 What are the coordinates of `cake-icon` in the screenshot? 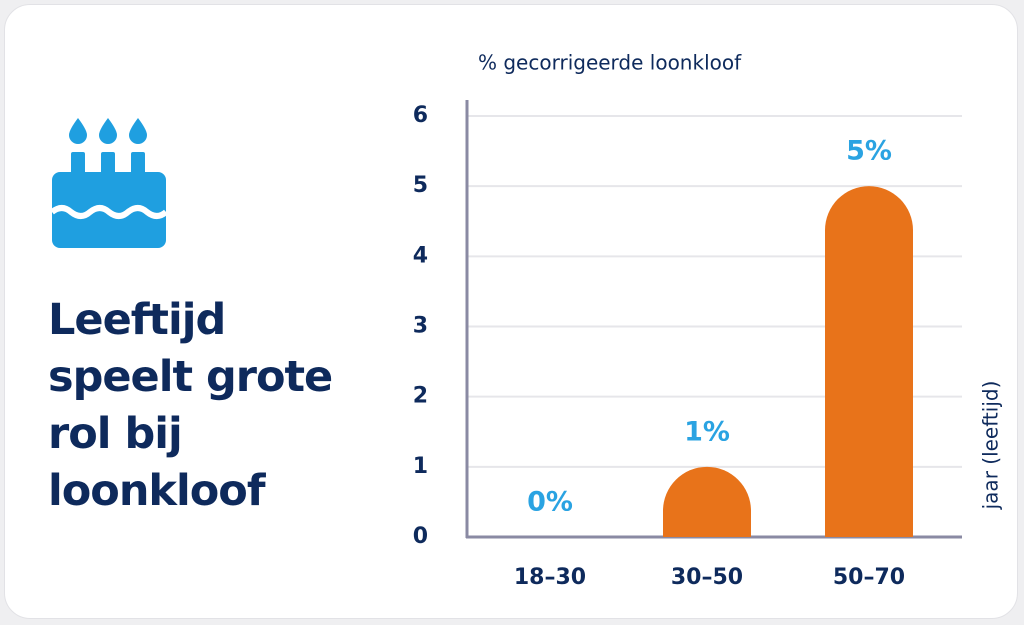 It's located at (109, 183).